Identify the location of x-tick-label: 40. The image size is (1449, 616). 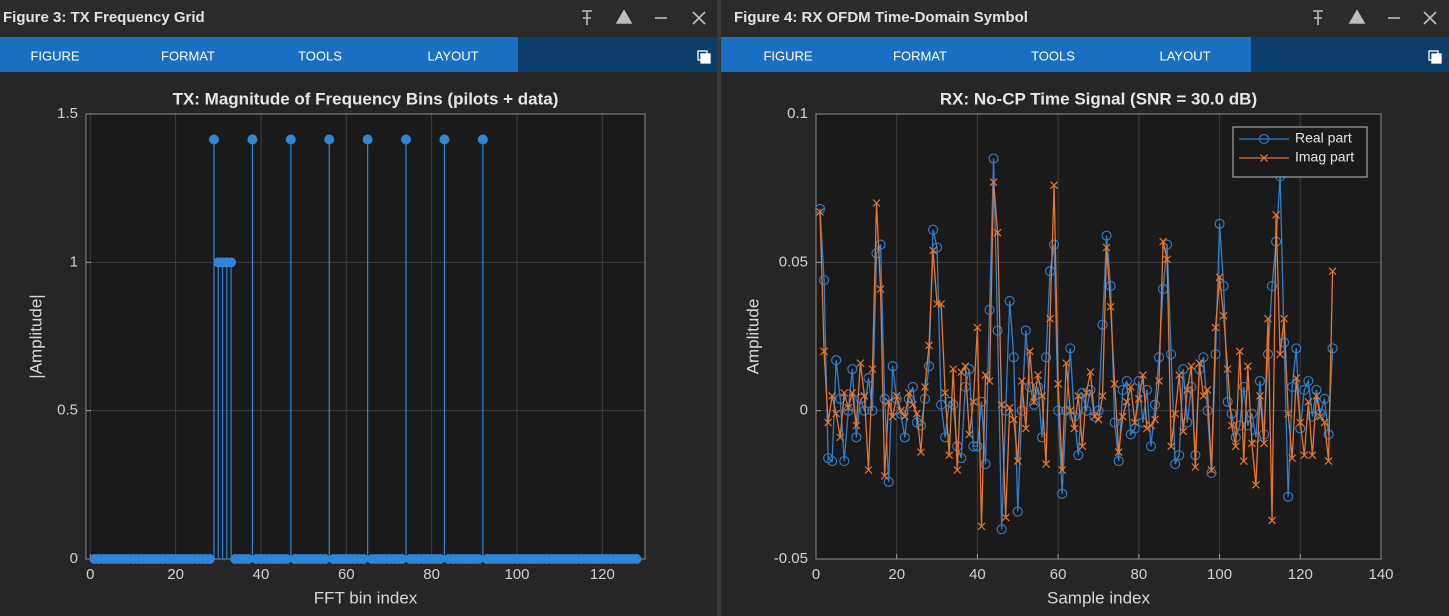
(977, 574).